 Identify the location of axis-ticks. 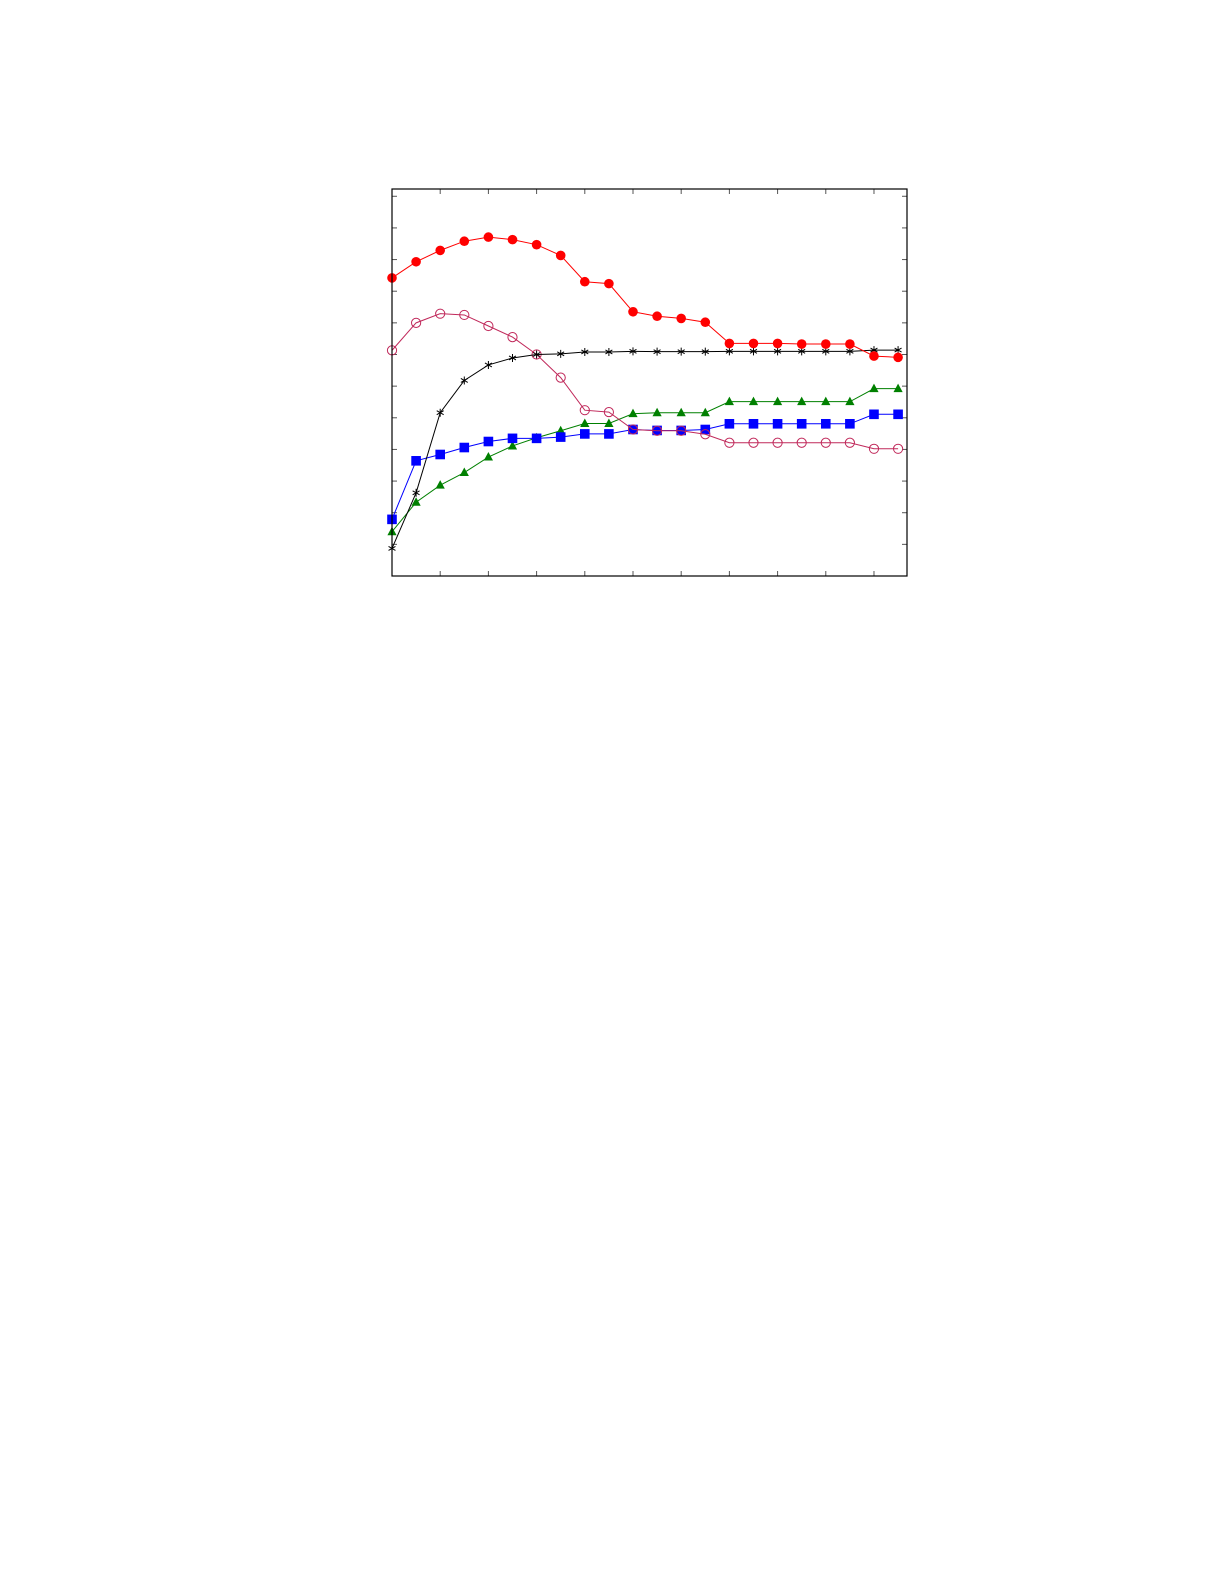
(649, 382).